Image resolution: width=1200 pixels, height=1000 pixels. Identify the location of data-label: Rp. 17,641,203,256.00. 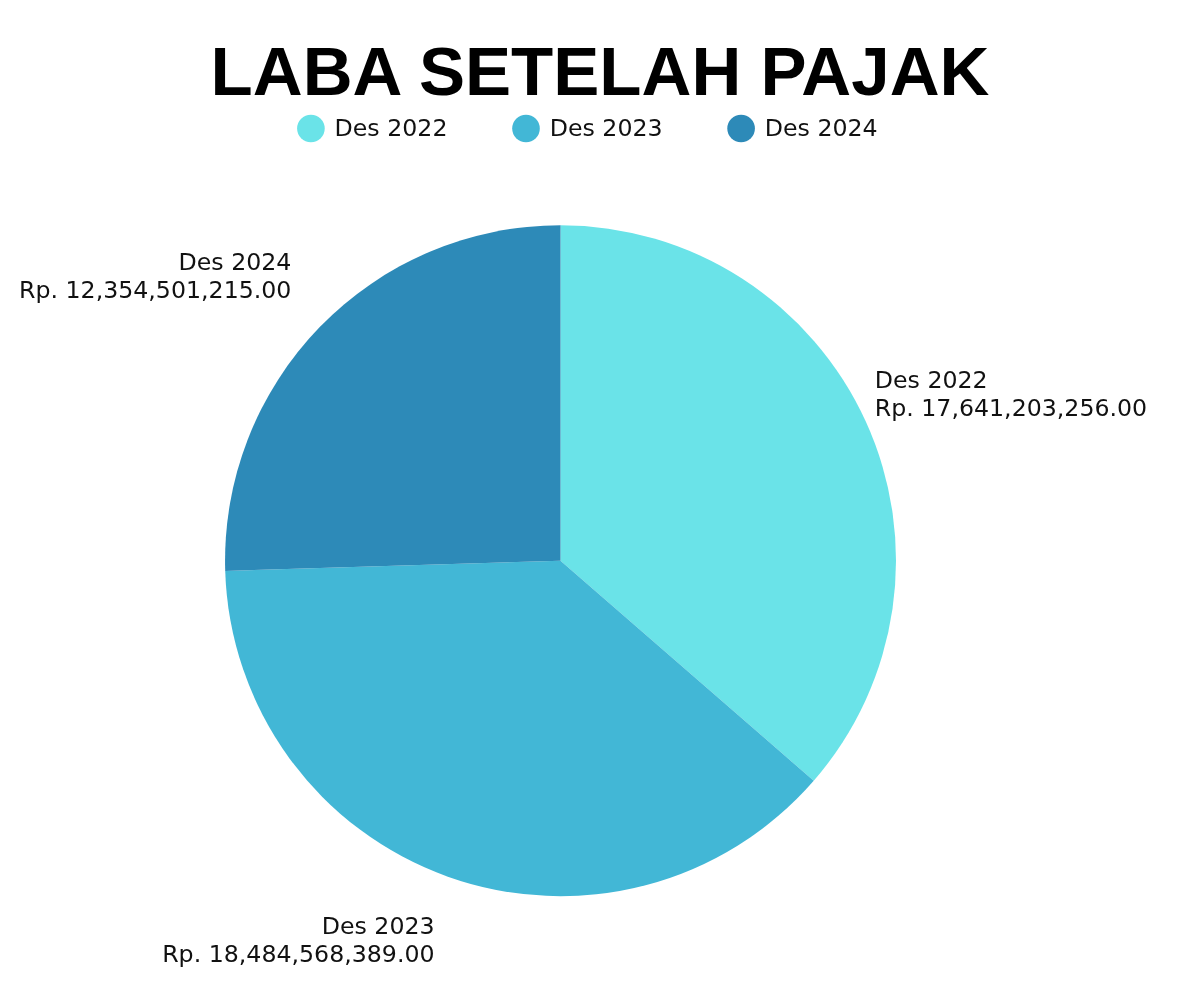
(1011, 408).